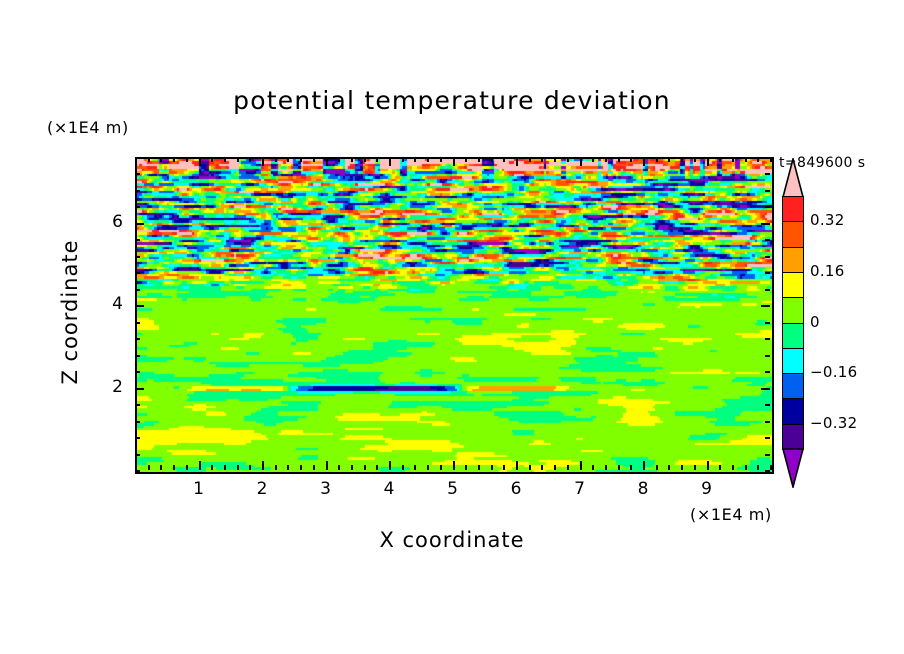 This screenshot has height=654, width=904. I want to click on x-tick-label: 9, so click(706, 489).